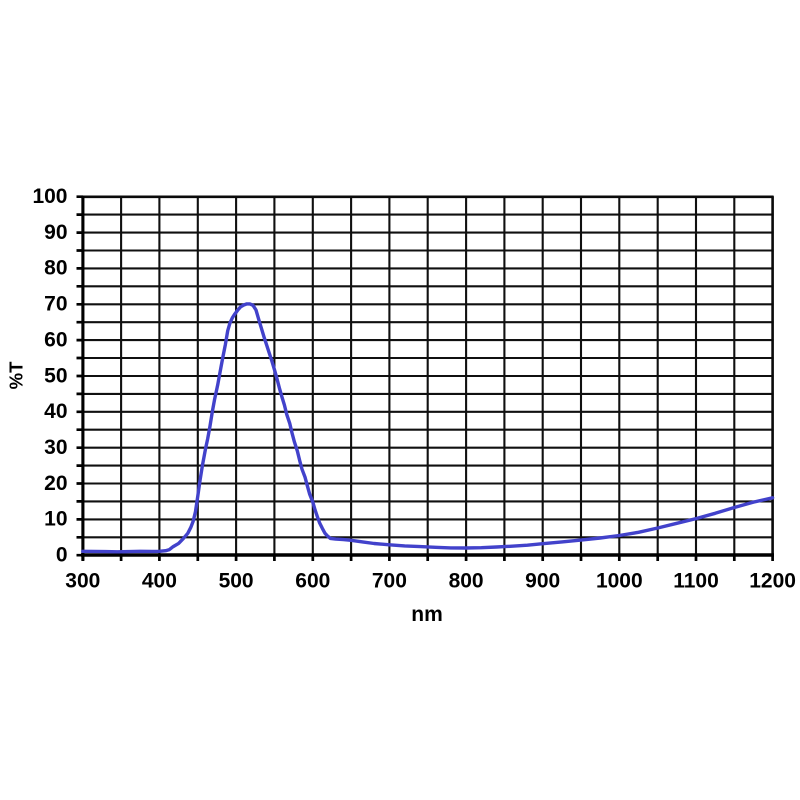 This screenshot has width=800, height=800. I want to click on svg-text: 30, so click(55, 447).